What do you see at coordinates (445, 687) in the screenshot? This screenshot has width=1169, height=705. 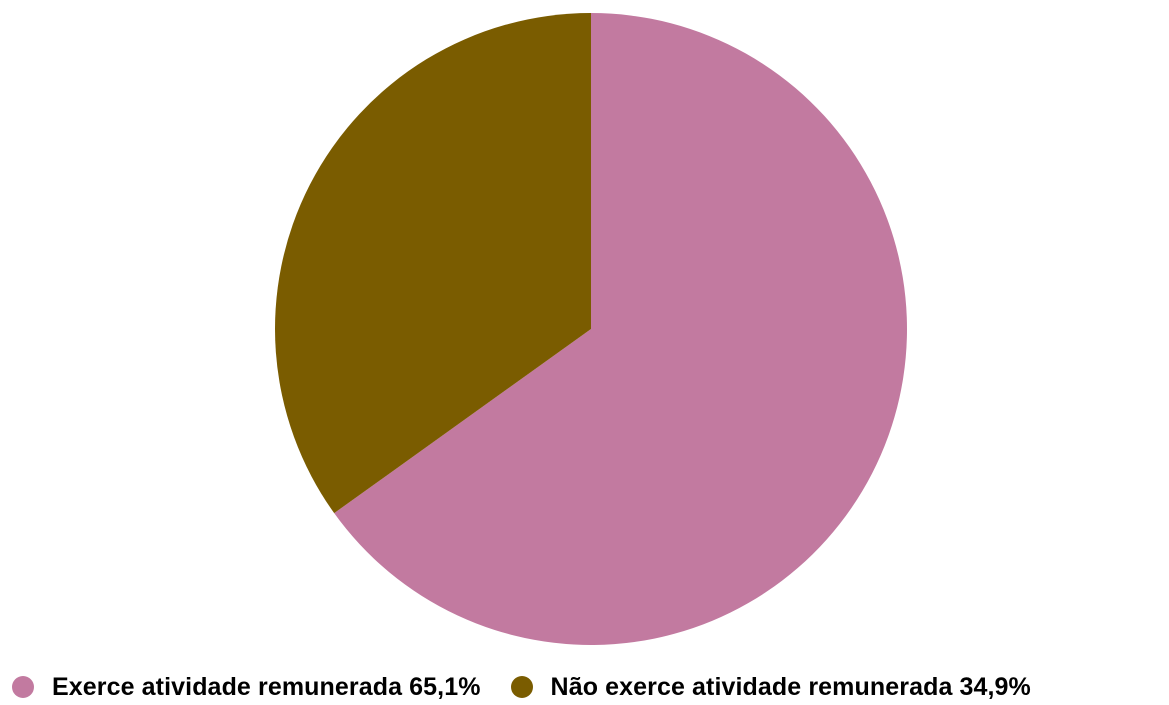 I see `legend-value-exerce: 65,1%` at bounding box center [445, 687].